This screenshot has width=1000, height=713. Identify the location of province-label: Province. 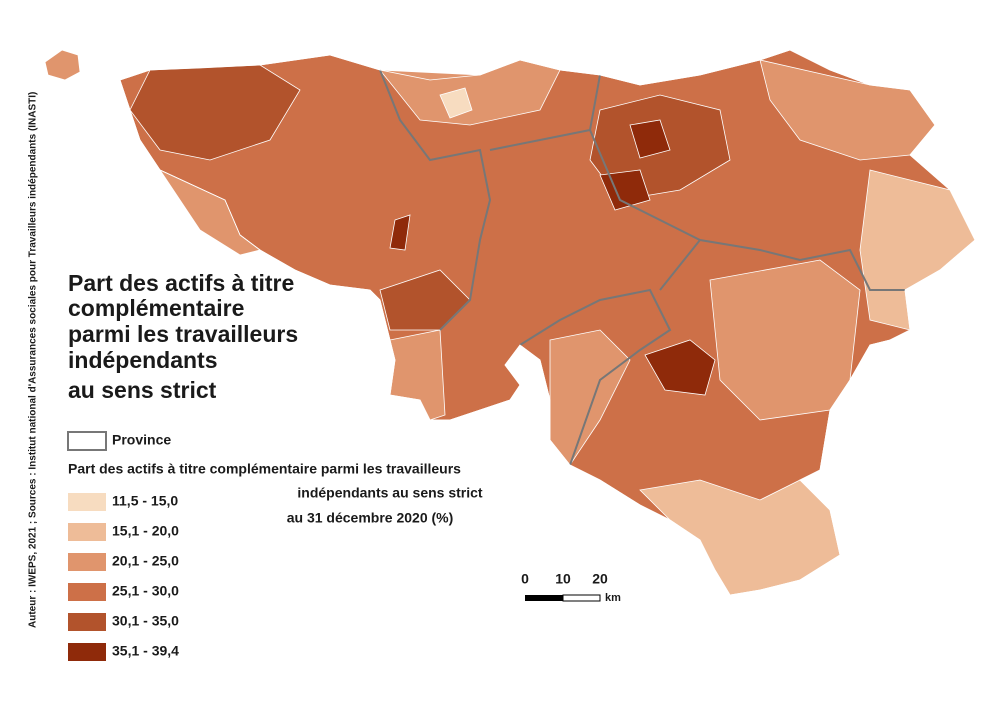
(141, 440).